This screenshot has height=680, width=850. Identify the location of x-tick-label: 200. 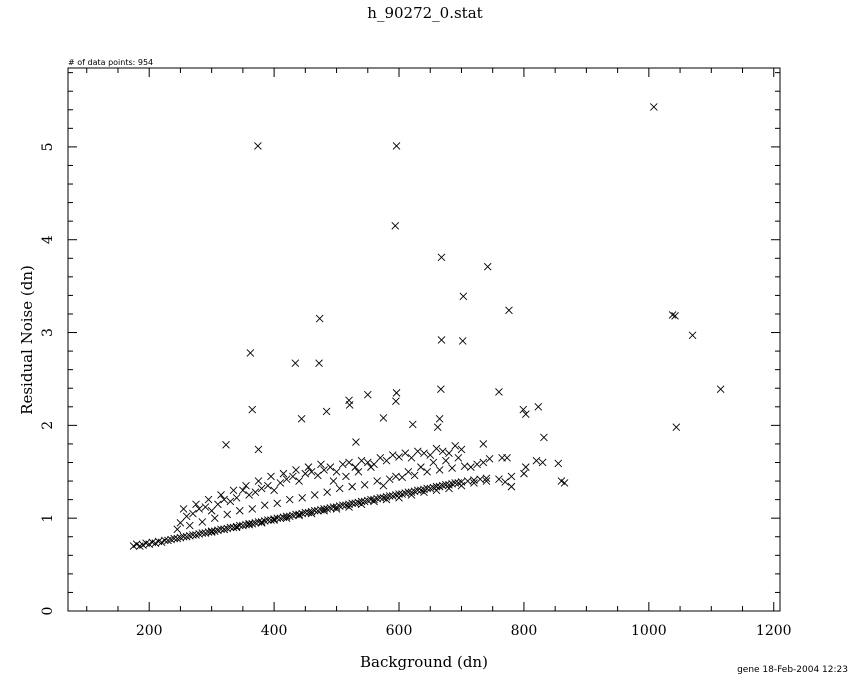
(149, 631).